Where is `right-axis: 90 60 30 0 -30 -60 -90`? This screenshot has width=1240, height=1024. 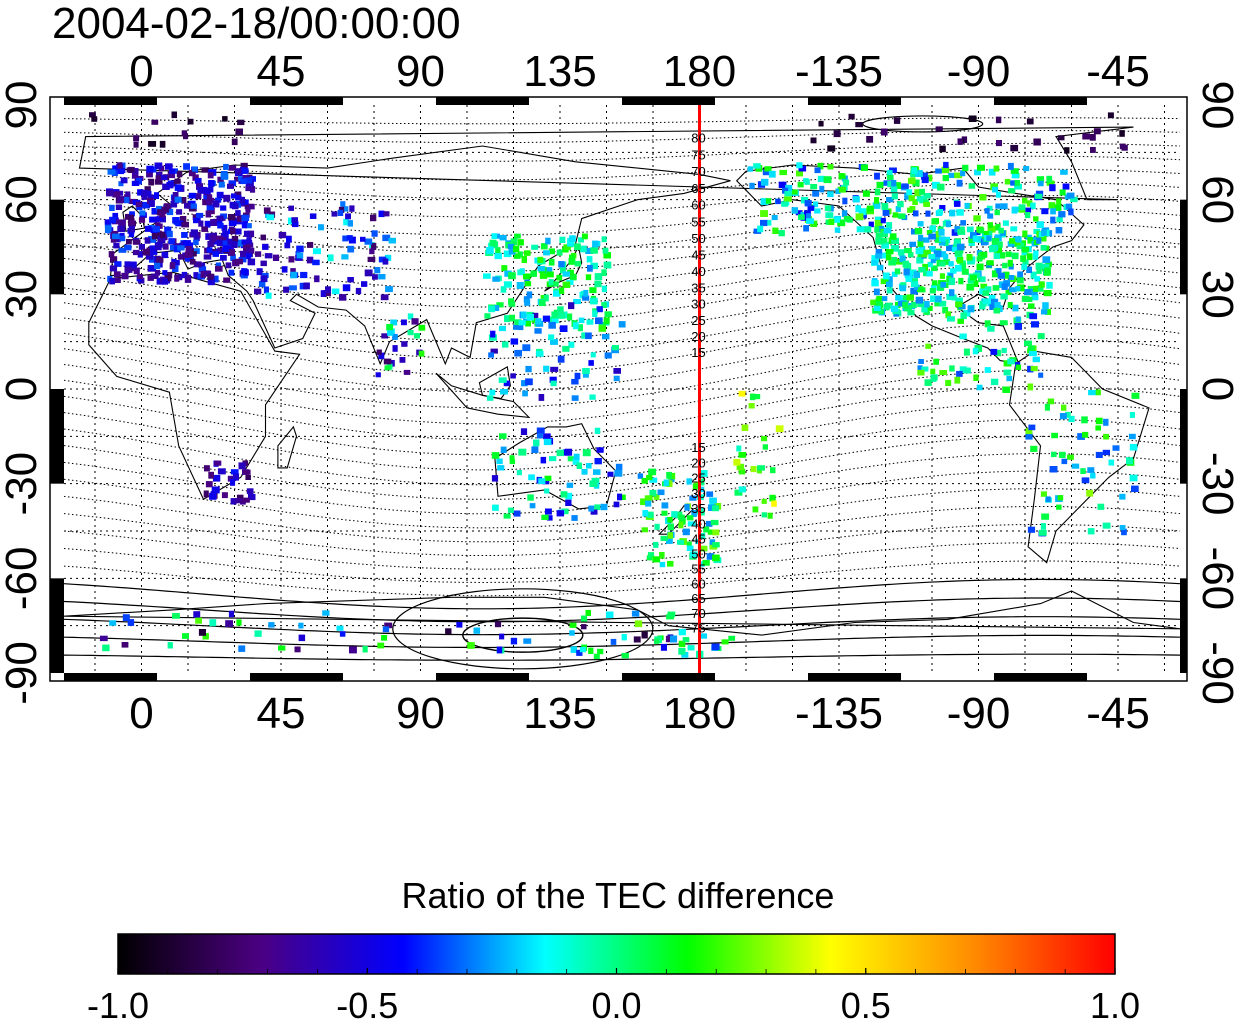
right-axis: 90 60 30 0 -30 -60 -90 is located at coordinates (1216, 393).